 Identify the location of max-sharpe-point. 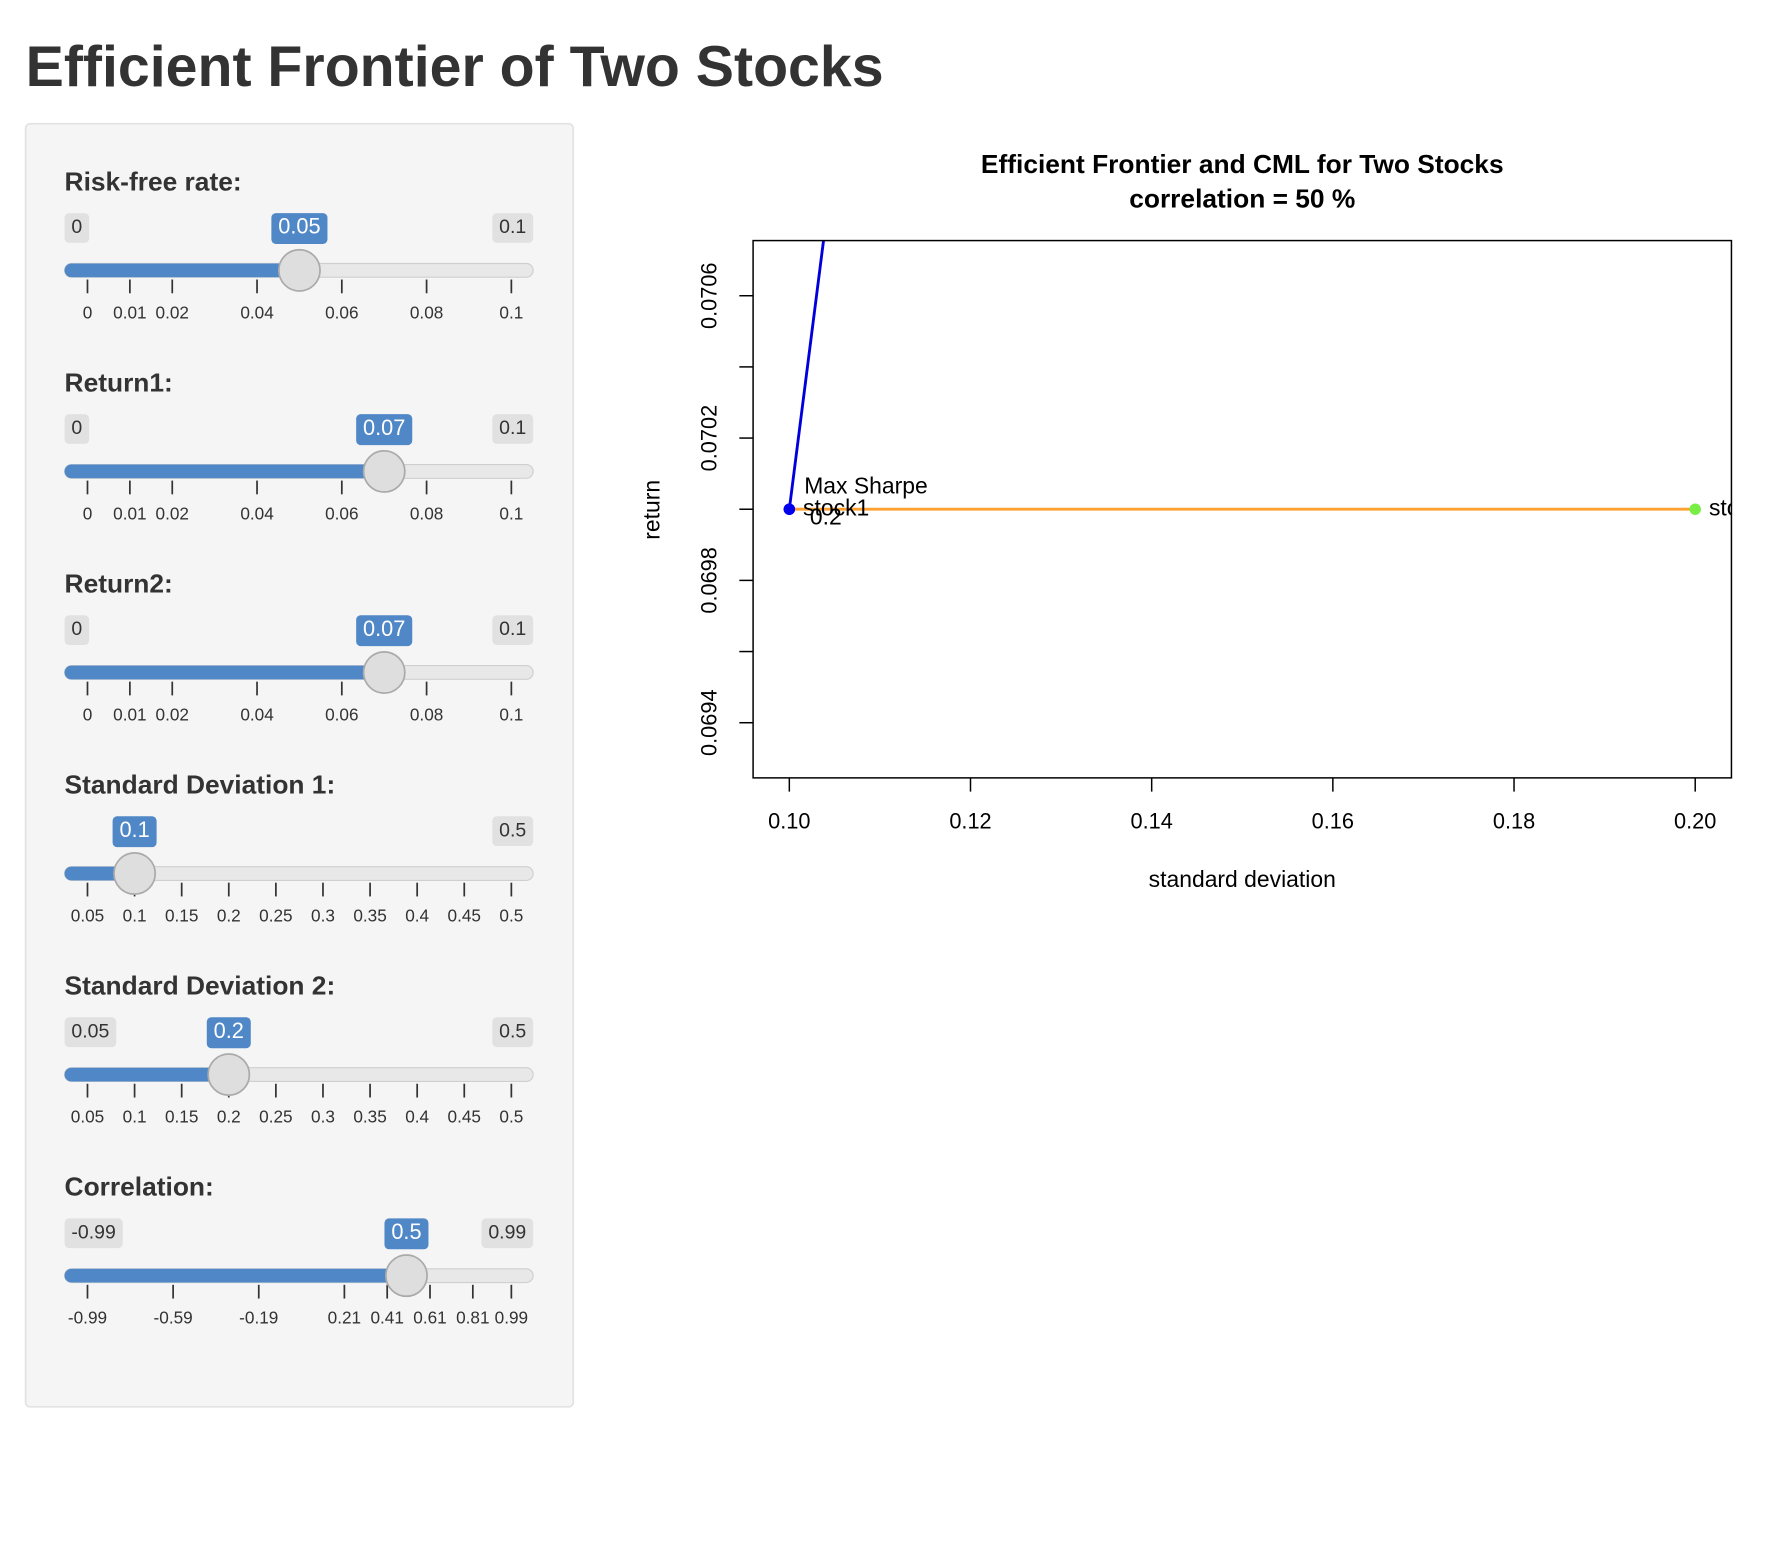
(789, 509).